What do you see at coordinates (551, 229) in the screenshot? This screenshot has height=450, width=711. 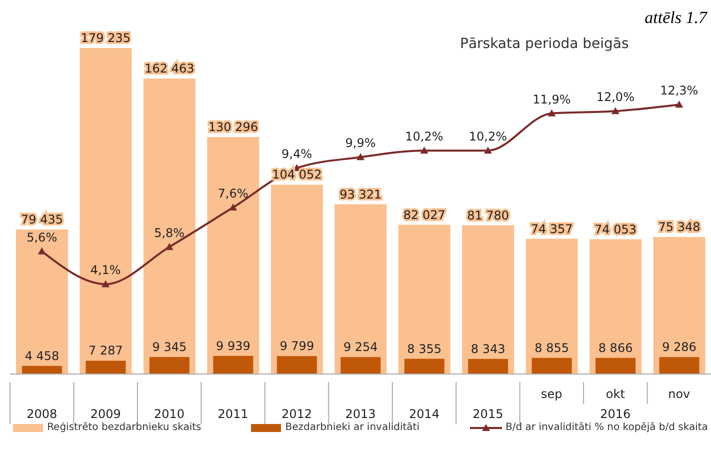 I see `data-label: 74 357` at bounding box center [551, 229].